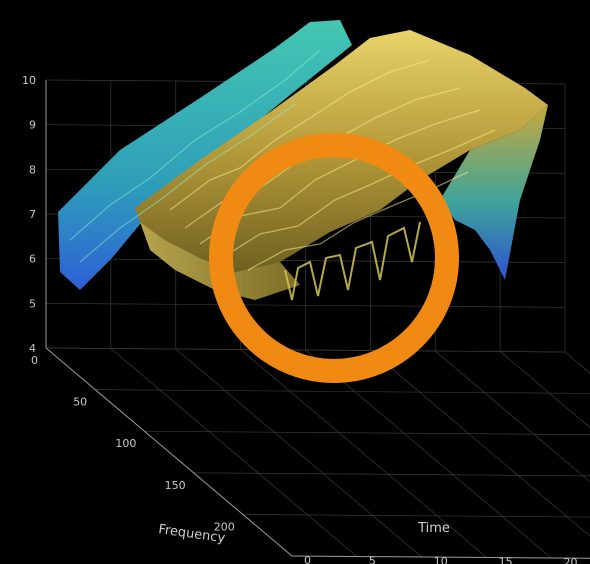  I want to click on y-tick-label: 0, so click(307, 559).